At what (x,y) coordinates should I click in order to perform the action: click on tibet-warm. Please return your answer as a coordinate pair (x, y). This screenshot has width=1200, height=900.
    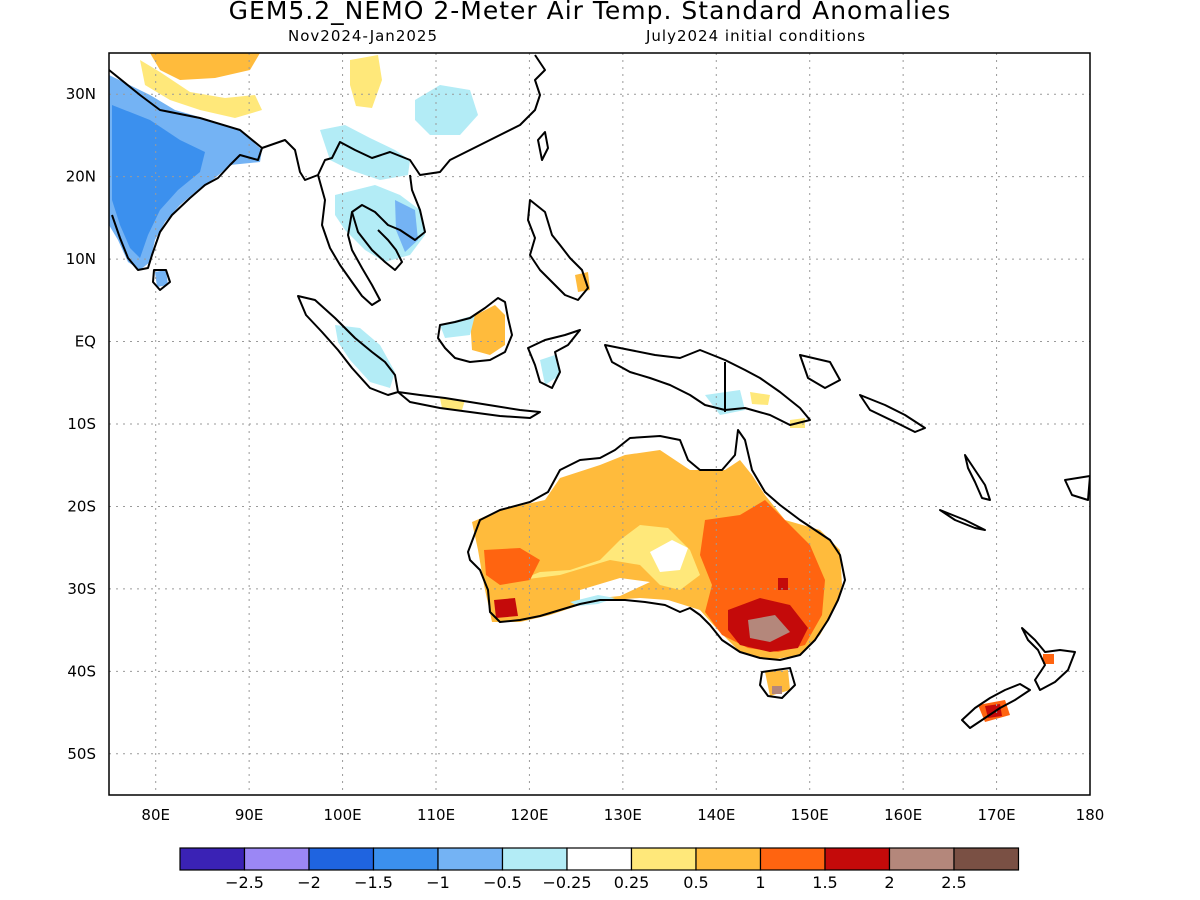
    Looking at the image, I should click on (366, 81).